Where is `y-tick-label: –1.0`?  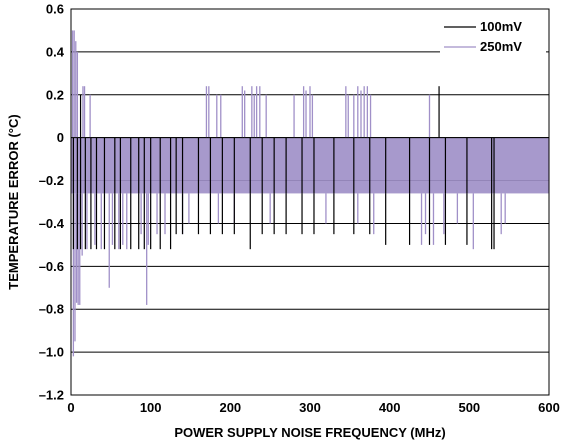 y-tick-label: –1.0 is located at coordinates (51, 352).